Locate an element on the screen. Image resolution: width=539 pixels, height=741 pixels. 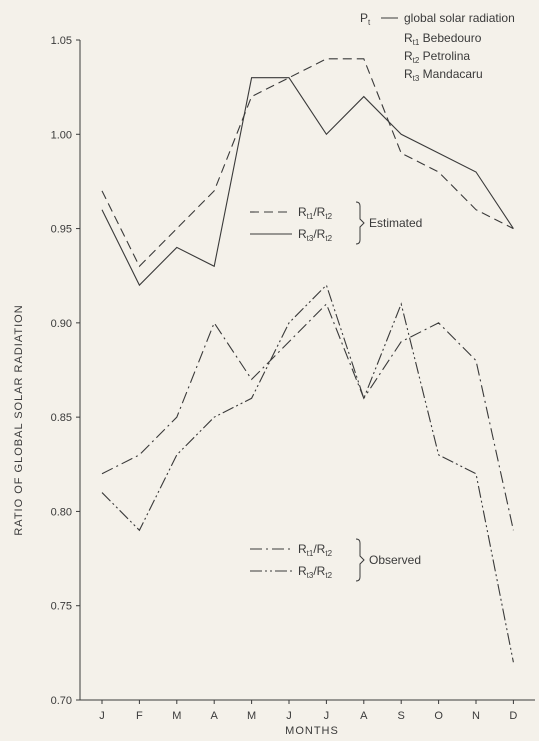
y-tick-label: 1.05 is located at coordinates (61, 41).